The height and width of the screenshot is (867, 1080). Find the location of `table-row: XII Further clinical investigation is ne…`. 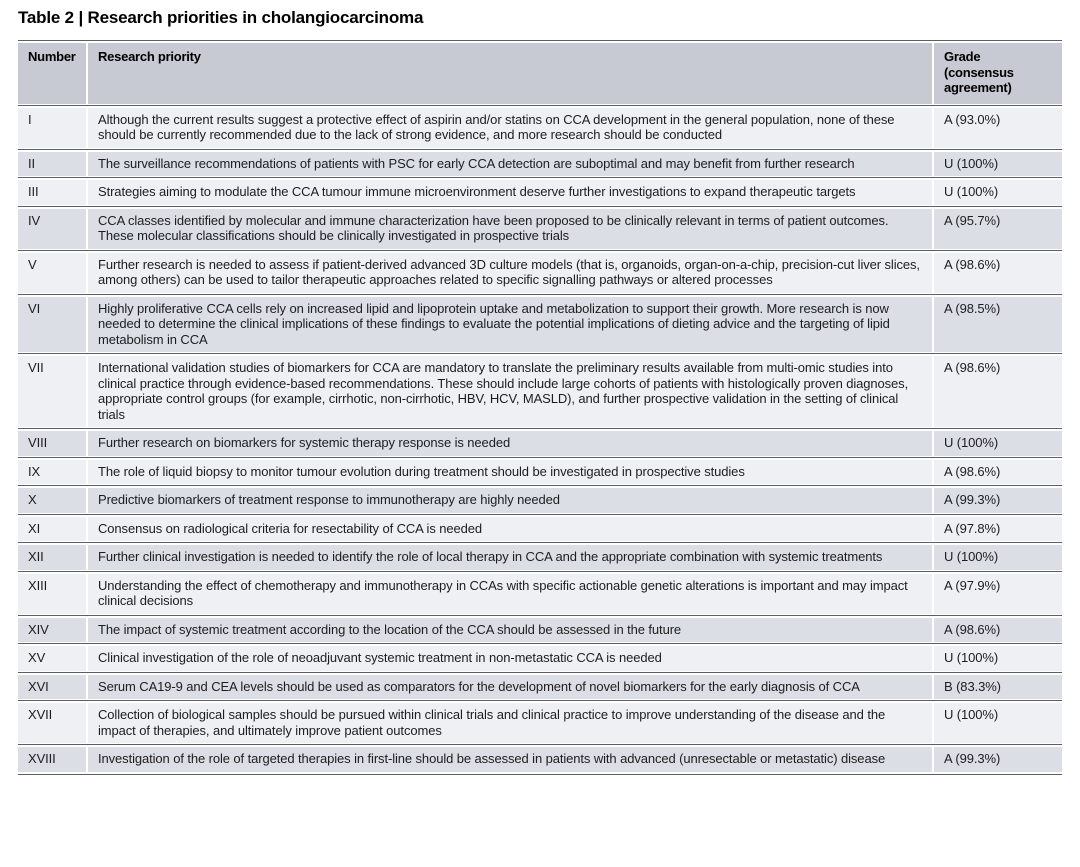

table-row: XII Further clinical investigation is ne… is located at coordinates (540, 556).